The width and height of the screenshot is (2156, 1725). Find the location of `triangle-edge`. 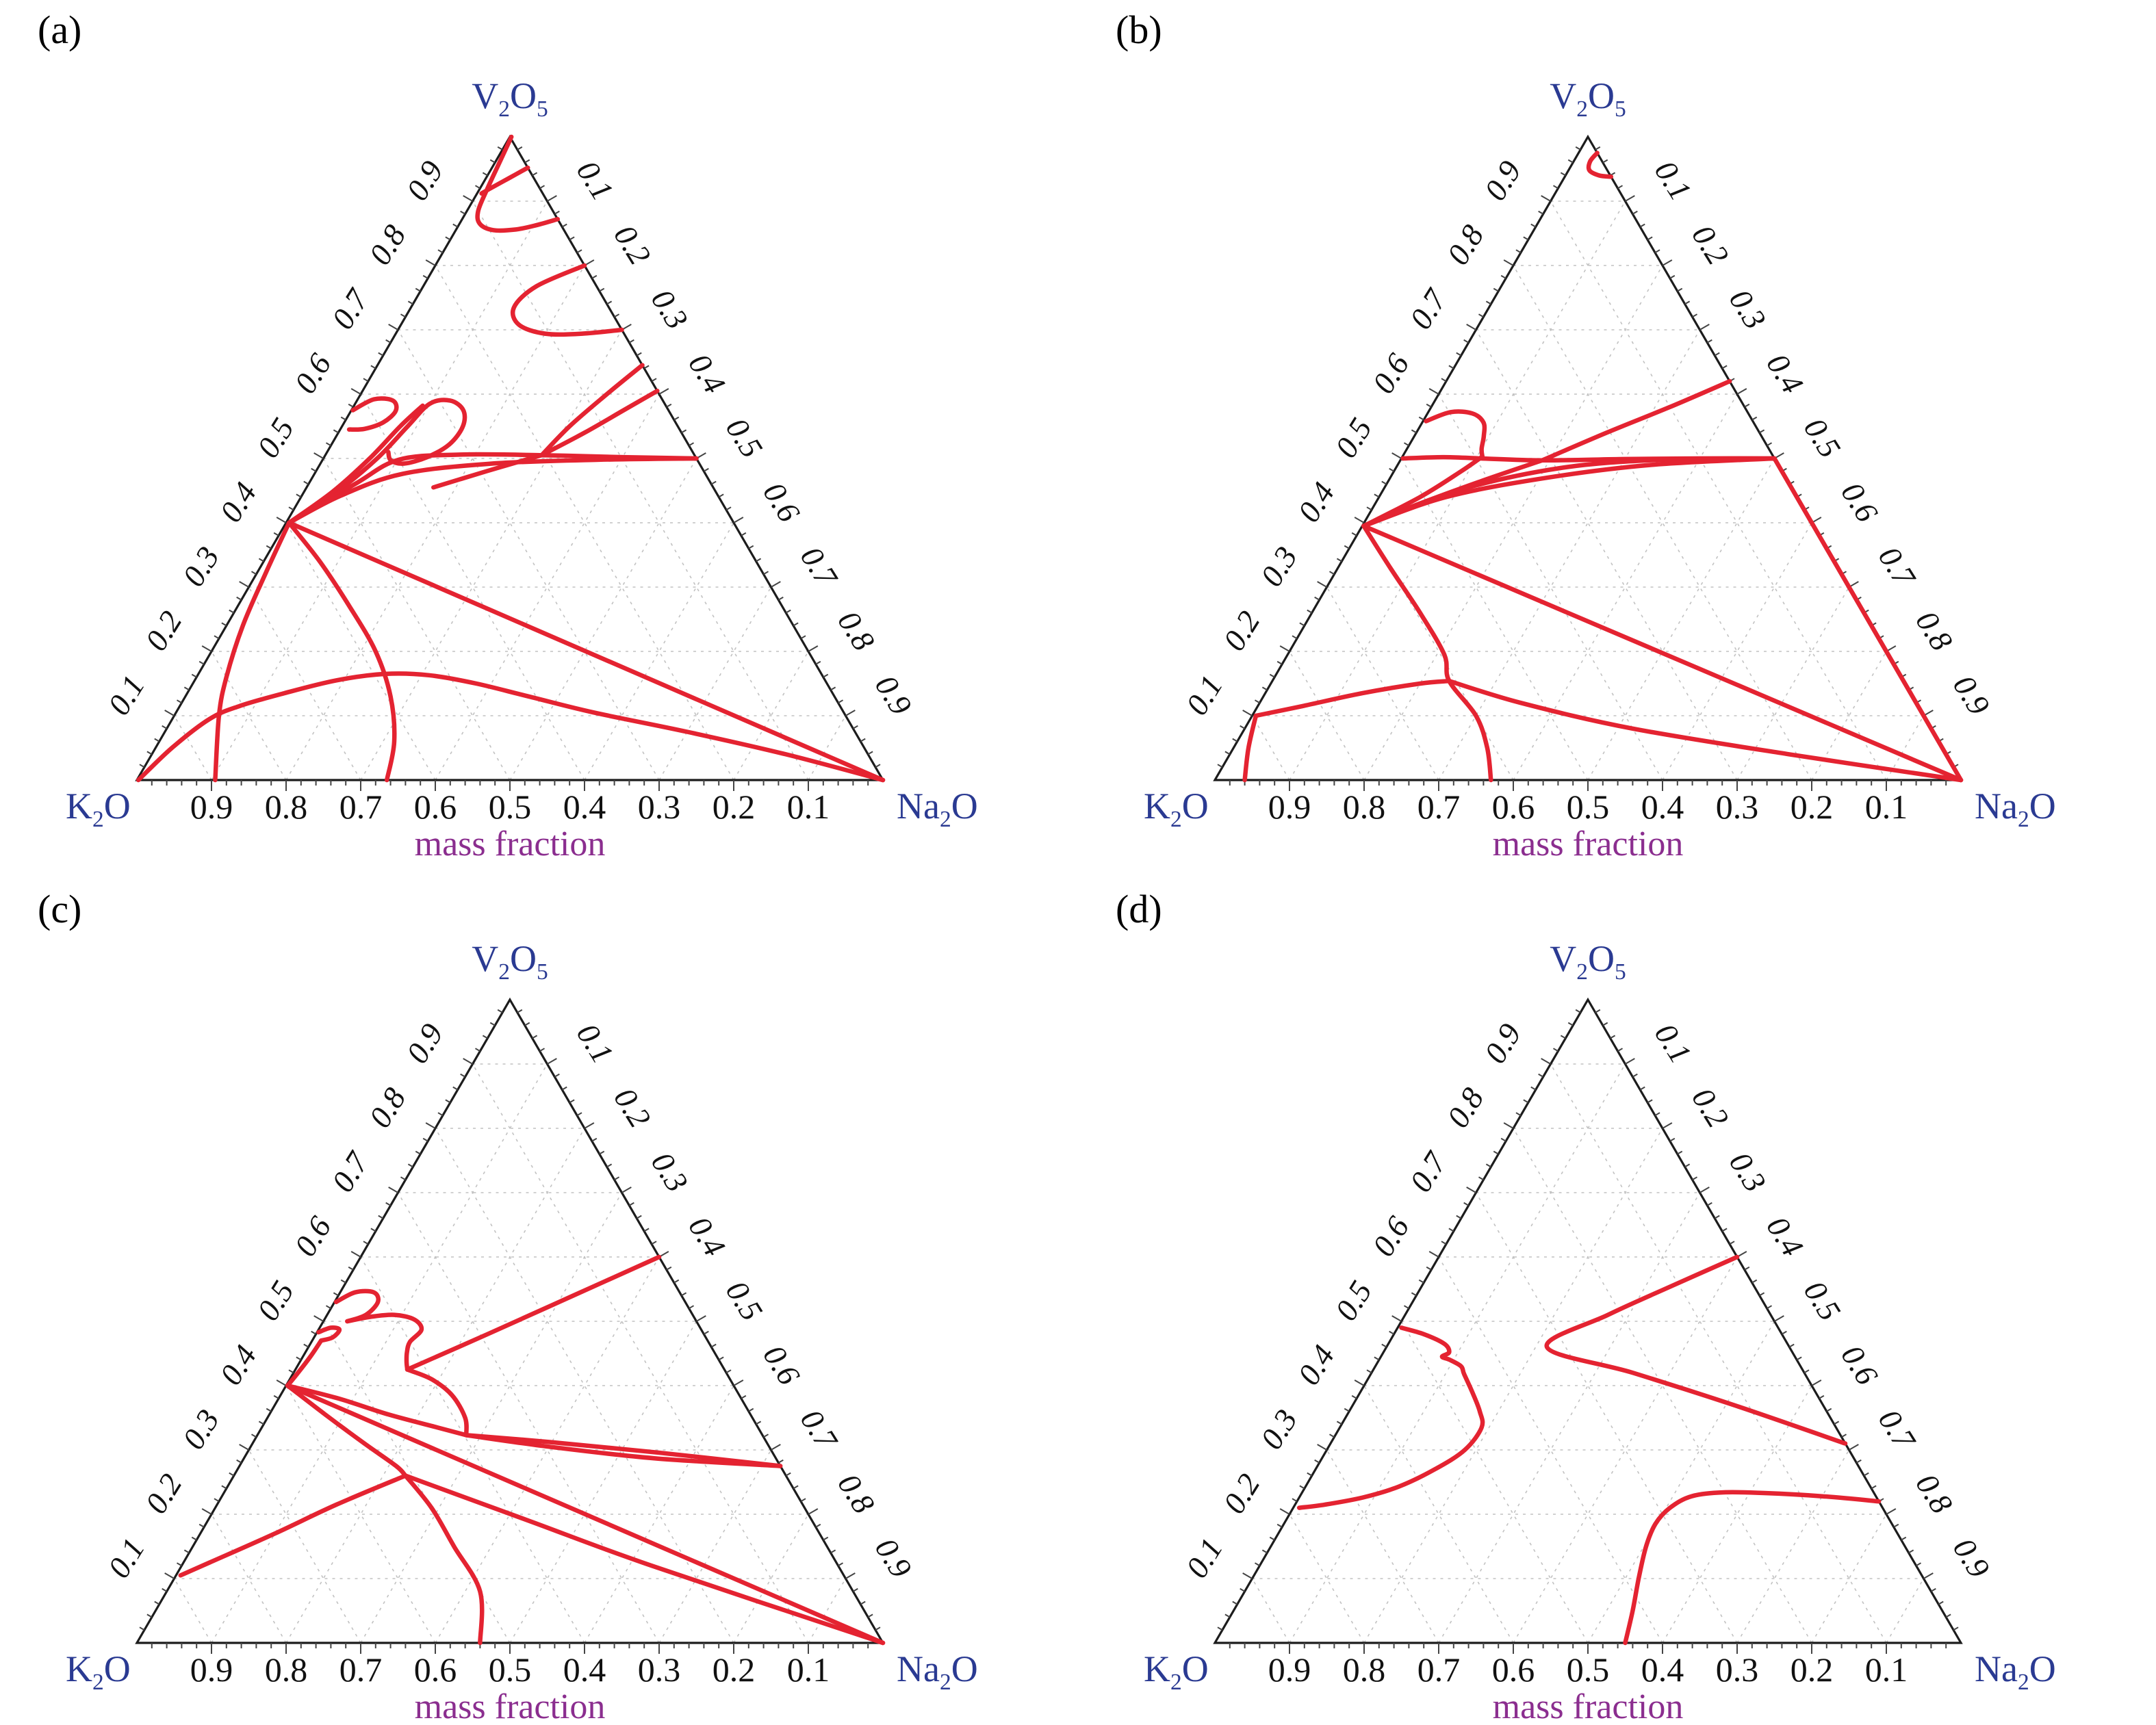

triangle-edge is located at coordinates (510, 458).